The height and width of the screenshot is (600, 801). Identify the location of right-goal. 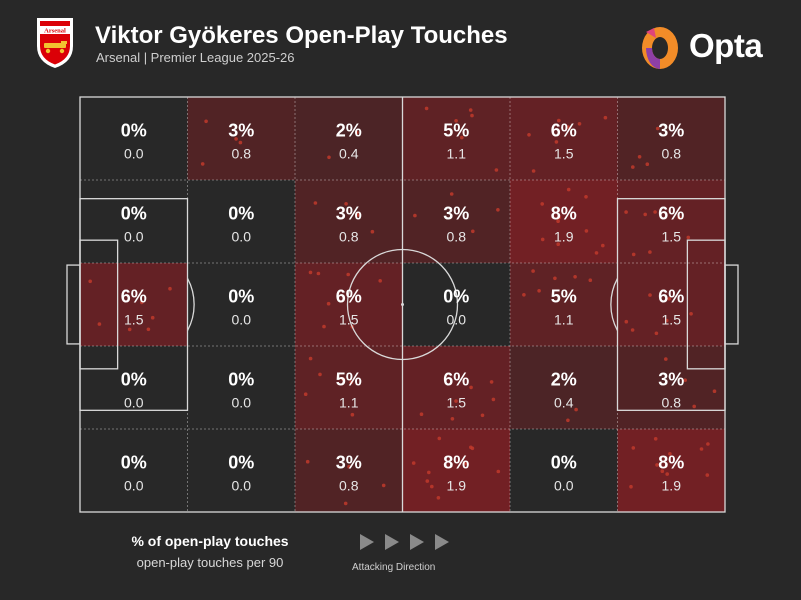
(731, 304).